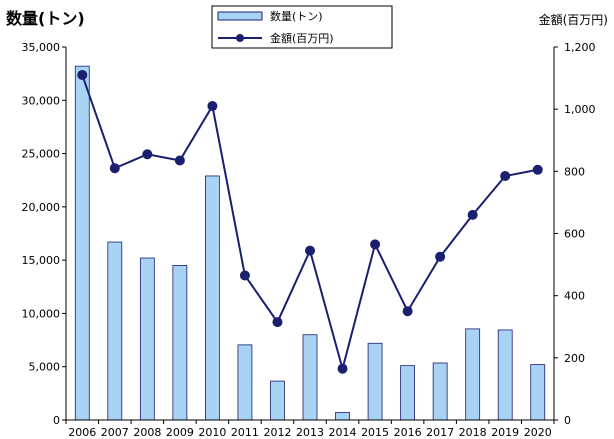  What do you see at coordinates (472, 214) in the screenshot?
I see `amount-point-2018` at bounding box center [472, 214].